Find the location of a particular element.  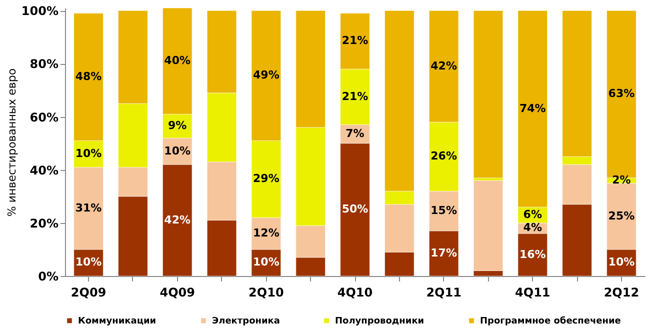

data-label: 16% is located at coordinates (532, 254).